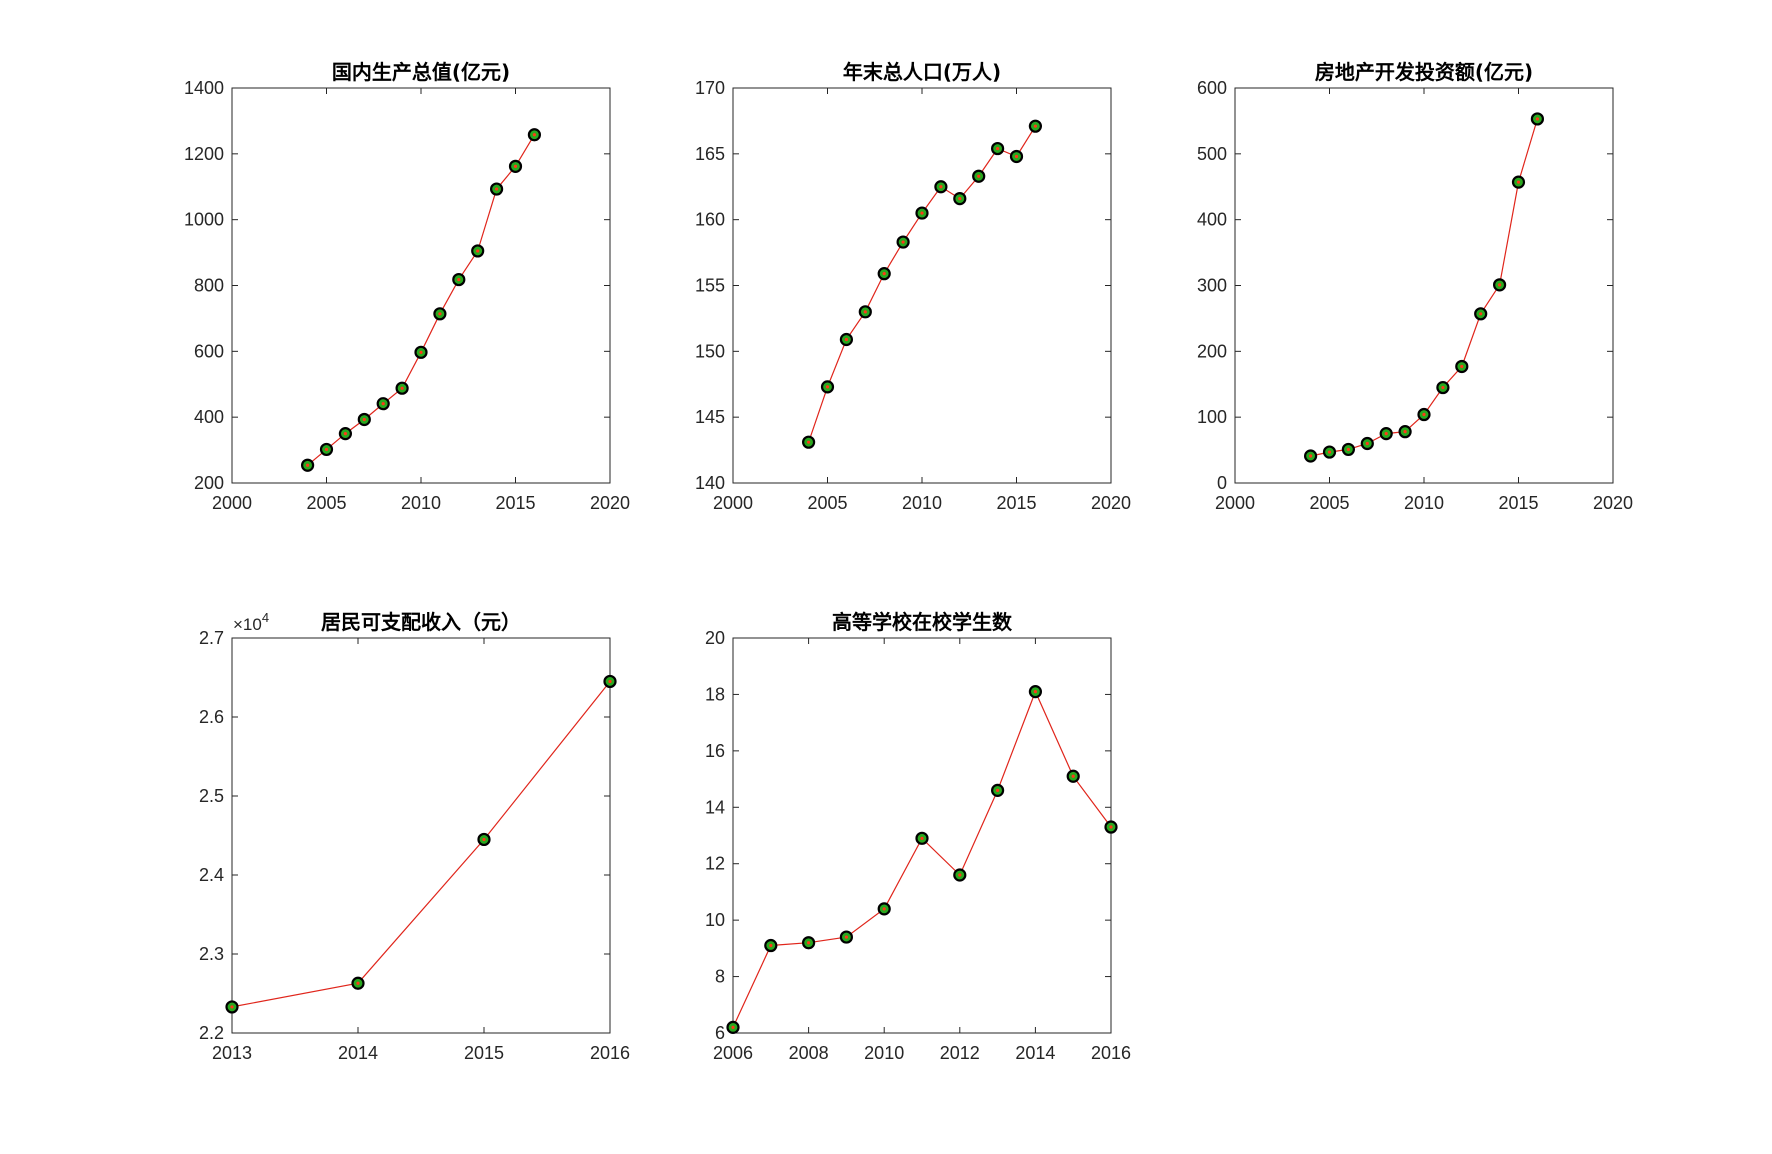  What do you see at coordinates (211, 954) in the screenshot?
I see `y-tick-label: 2.3` at bounding box center [211, 954].